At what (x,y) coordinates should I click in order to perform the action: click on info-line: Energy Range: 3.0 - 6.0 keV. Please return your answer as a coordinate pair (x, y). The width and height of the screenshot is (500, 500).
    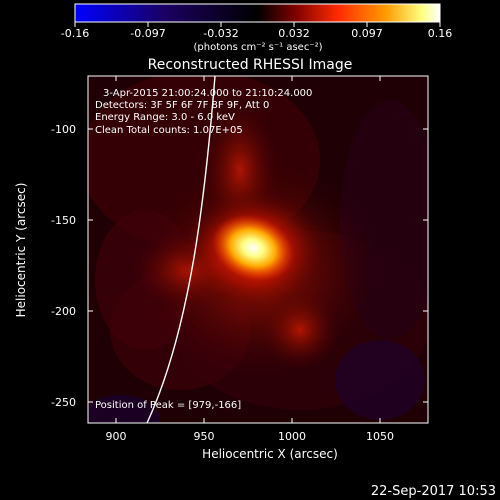
    Looking at the image, I should click on (165, 117).